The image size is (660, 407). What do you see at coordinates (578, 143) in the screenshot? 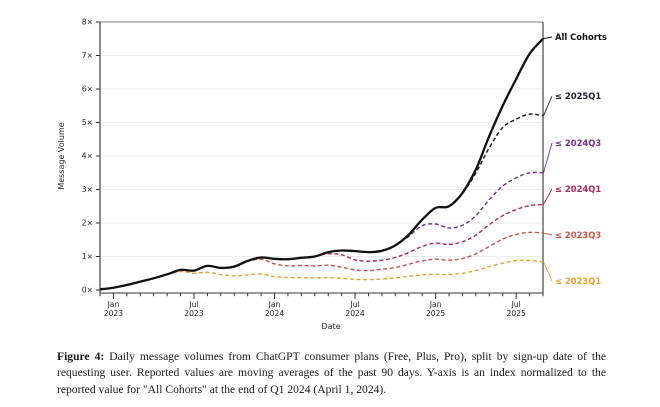
I see `svg-text: ≤ 2024Q3` at bounding box center [578, 143].